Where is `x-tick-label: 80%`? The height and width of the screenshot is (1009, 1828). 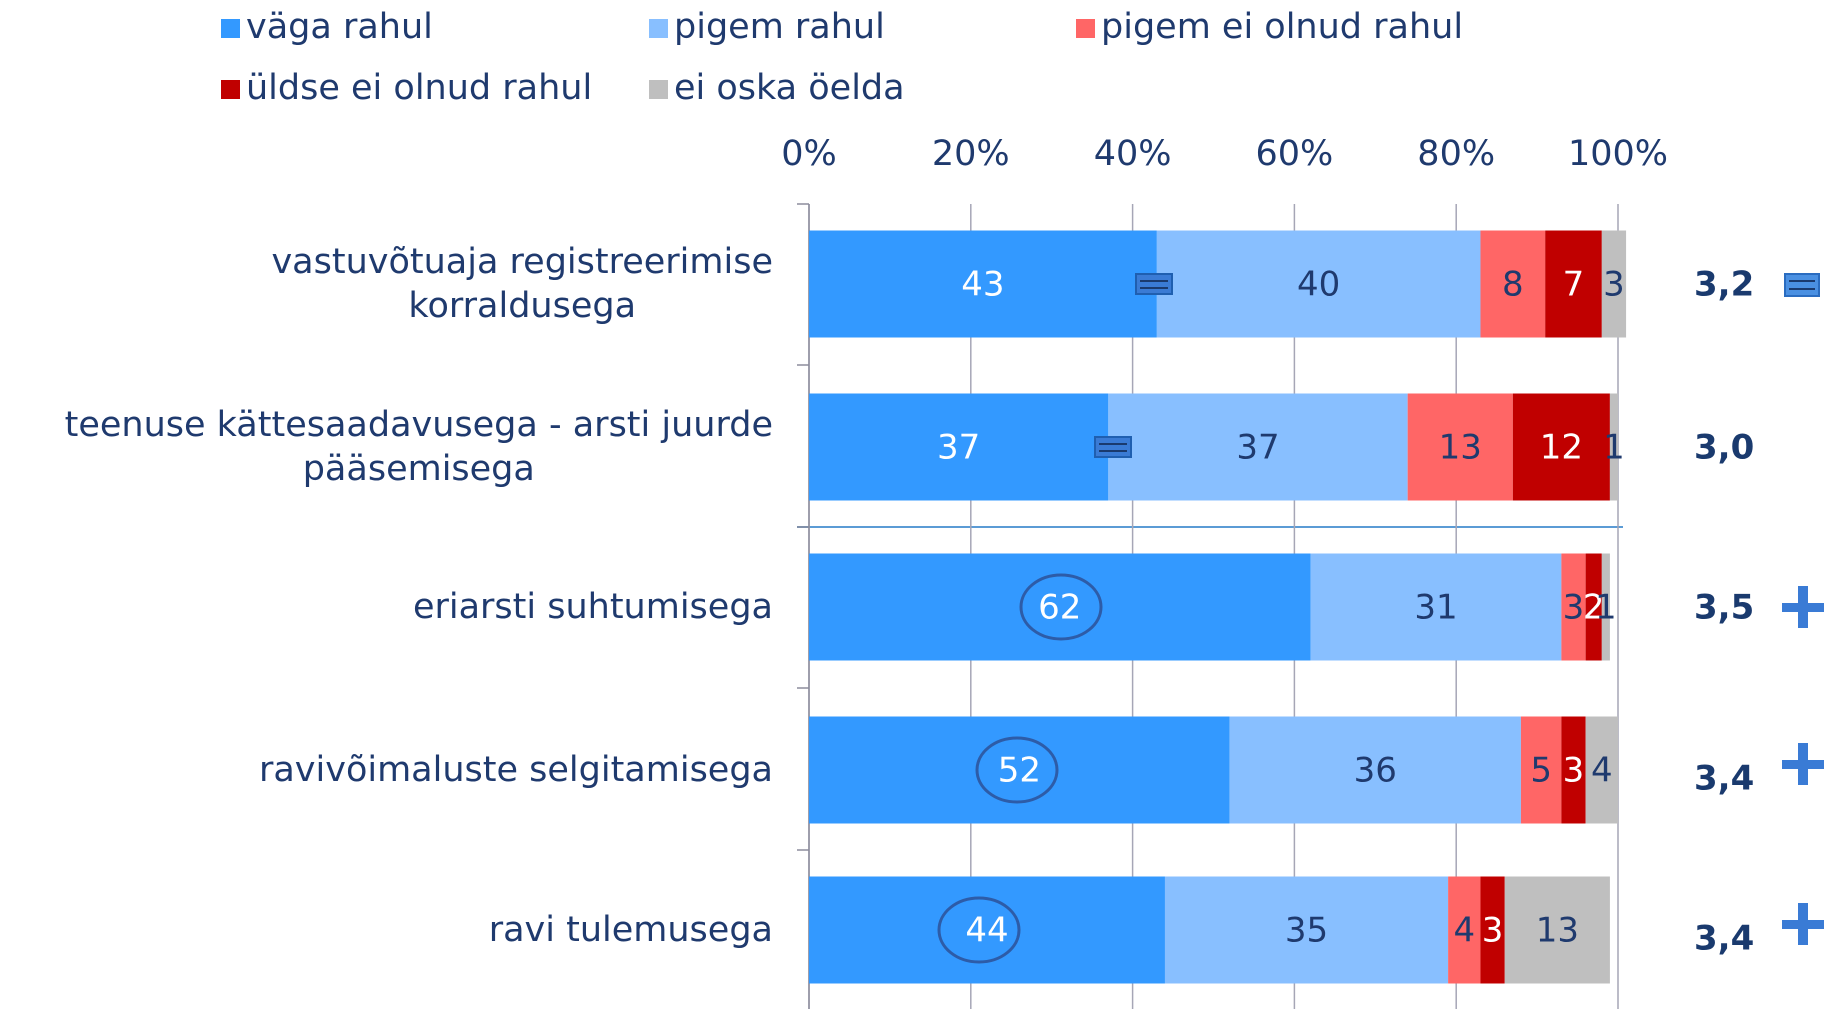
x-tick-label: 80% is located at coordinates (1456, 154).